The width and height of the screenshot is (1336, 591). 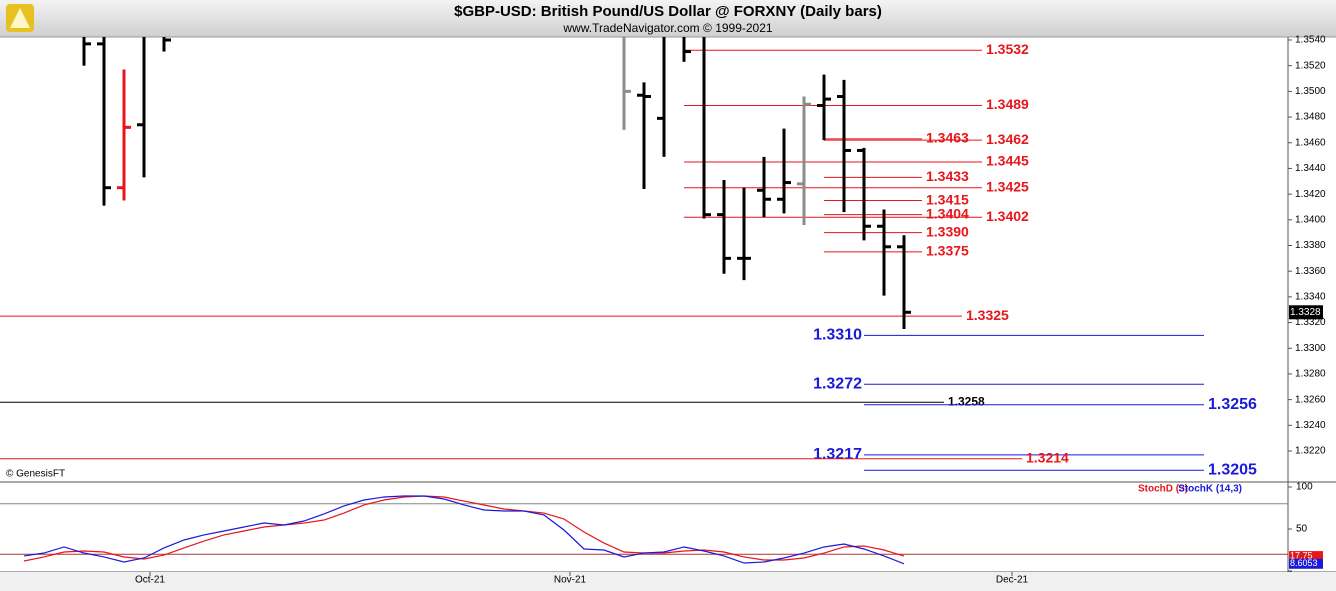 What do you see at coordinates (837, 335) in the screenshot?
I see `level-label: 1.3310` at bounding box center [837, 335].